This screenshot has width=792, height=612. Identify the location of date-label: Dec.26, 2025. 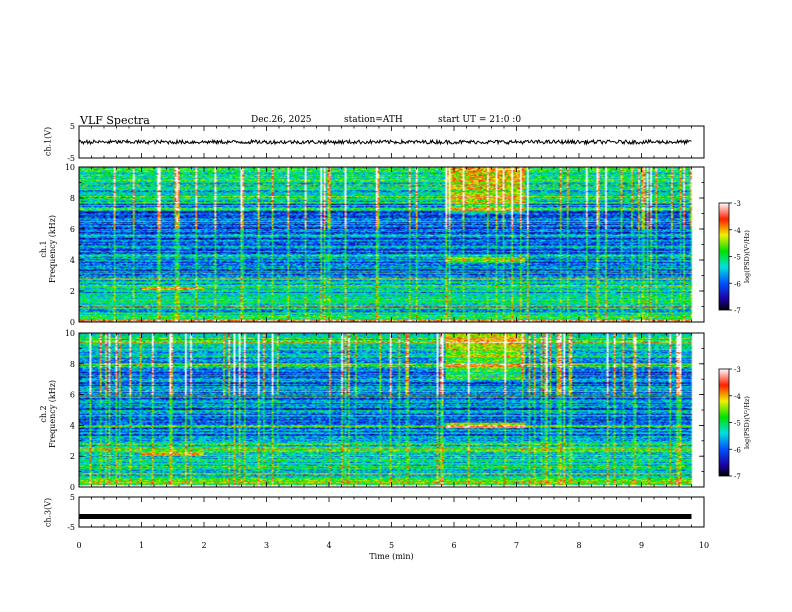
(281, 120).